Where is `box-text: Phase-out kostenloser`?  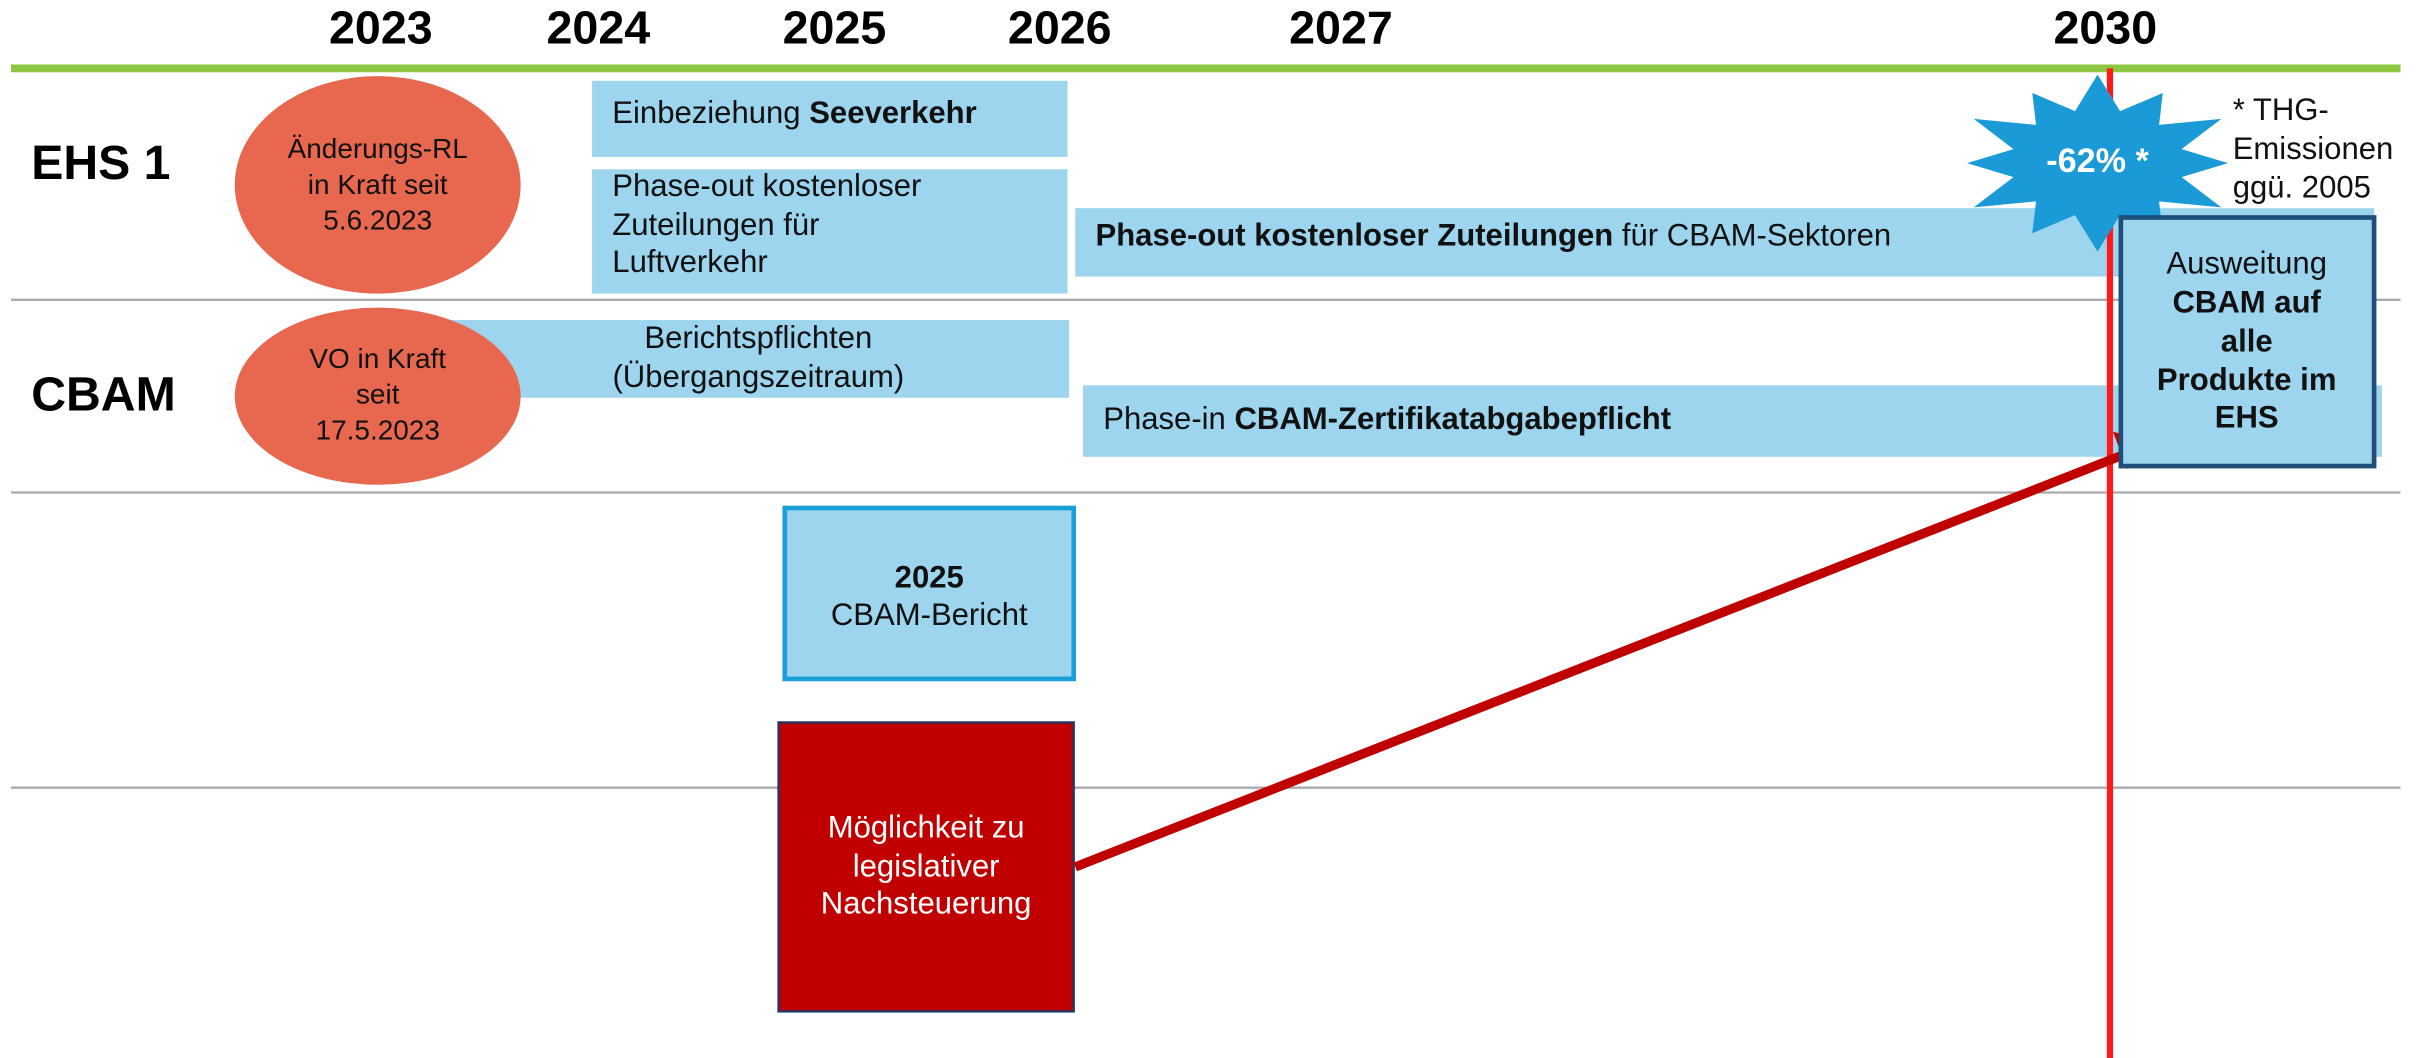
box-text: Phase-out kostenloser is located at coordinates (766, 185).